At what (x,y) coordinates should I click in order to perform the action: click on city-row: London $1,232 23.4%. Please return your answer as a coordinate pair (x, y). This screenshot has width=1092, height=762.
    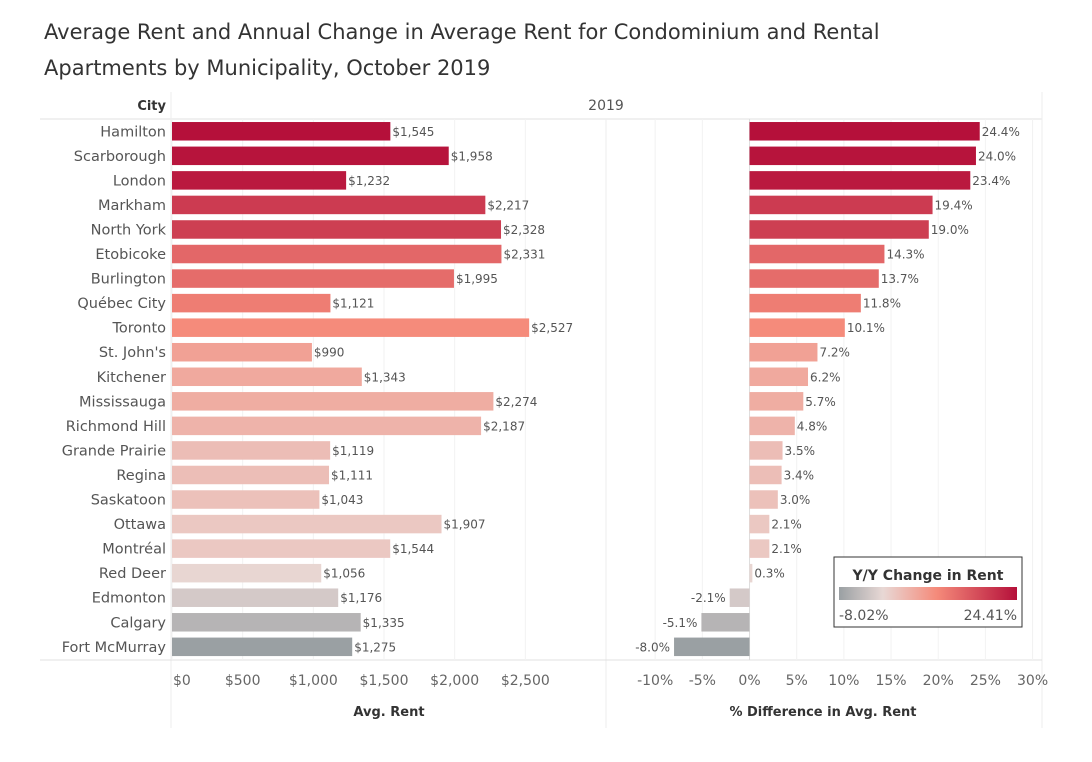
    Looking at the image, I should click on (561, 180).